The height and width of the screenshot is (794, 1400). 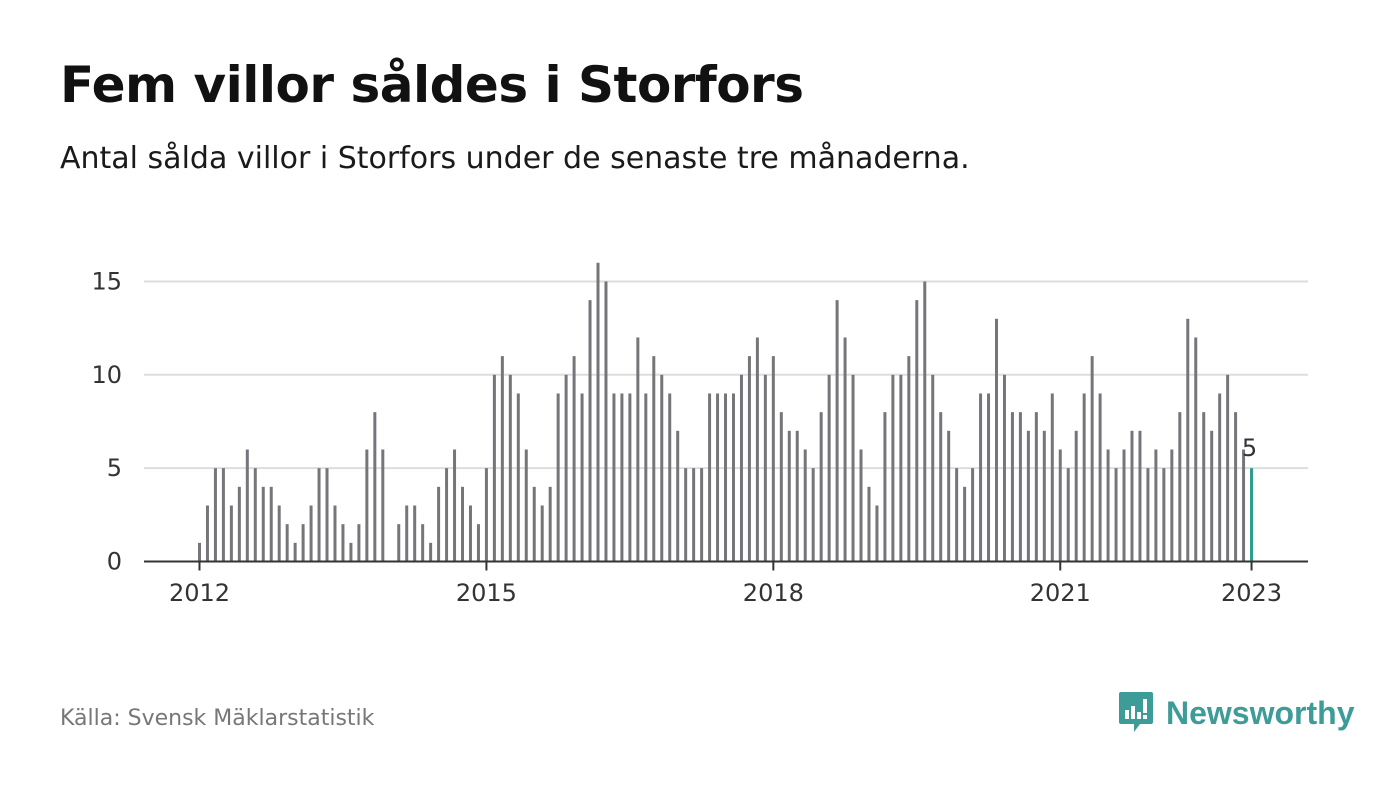 I want to click on highlight-bar, so click(x=1252, y=515).